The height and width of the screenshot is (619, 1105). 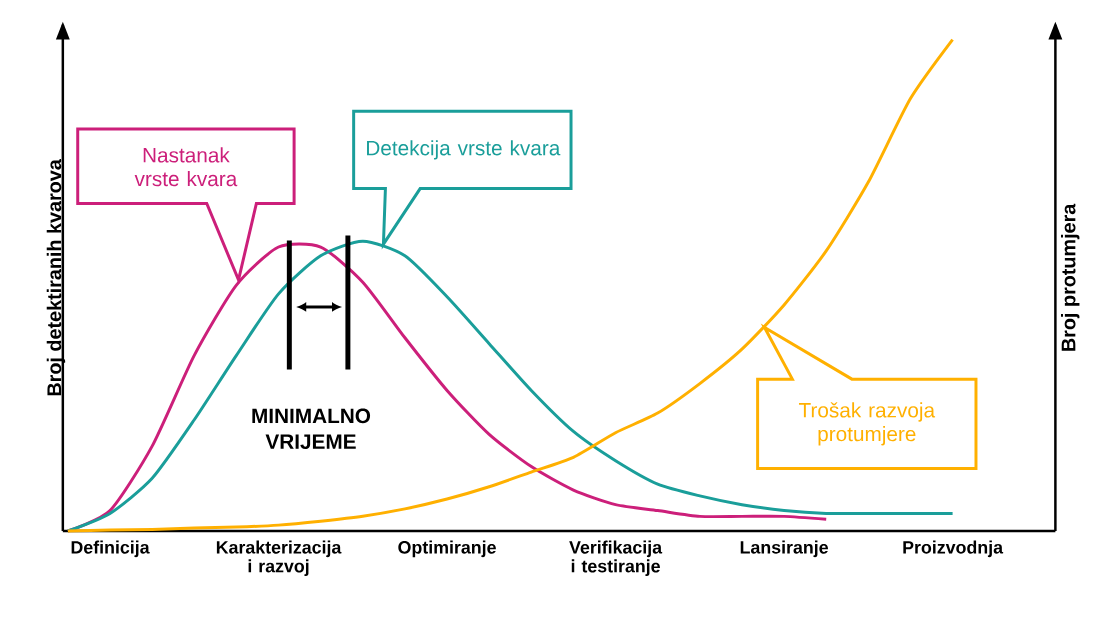 I want to click on annotation: MINIMALNO VRIJEME, so click(x=311, y=428).